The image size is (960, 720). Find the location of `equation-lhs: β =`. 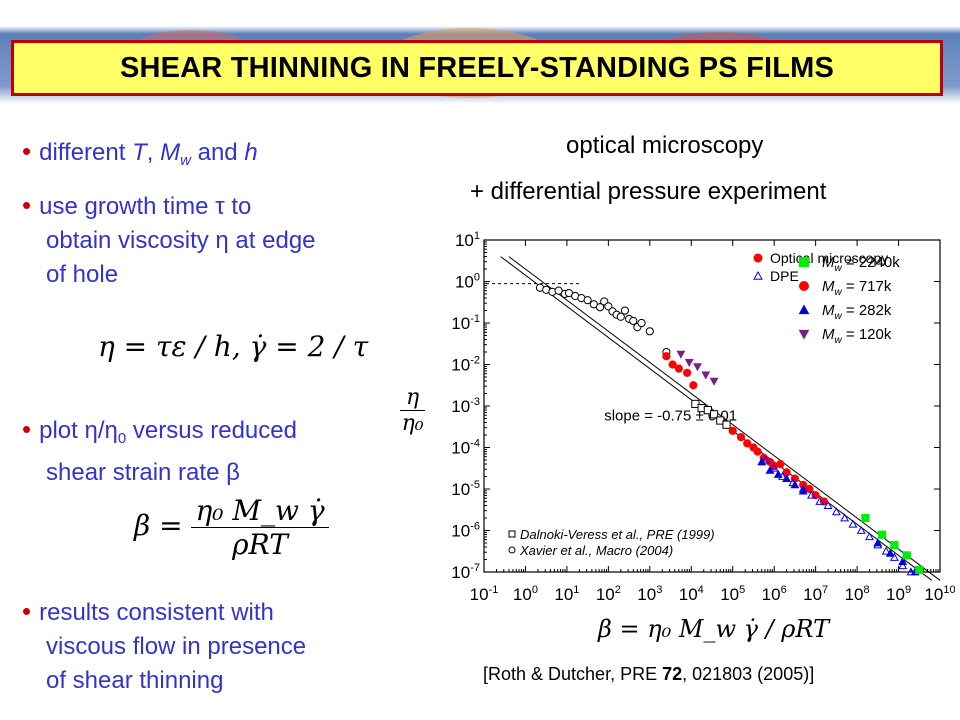

equation-lhs: β = is located at coordinates (163, 525).